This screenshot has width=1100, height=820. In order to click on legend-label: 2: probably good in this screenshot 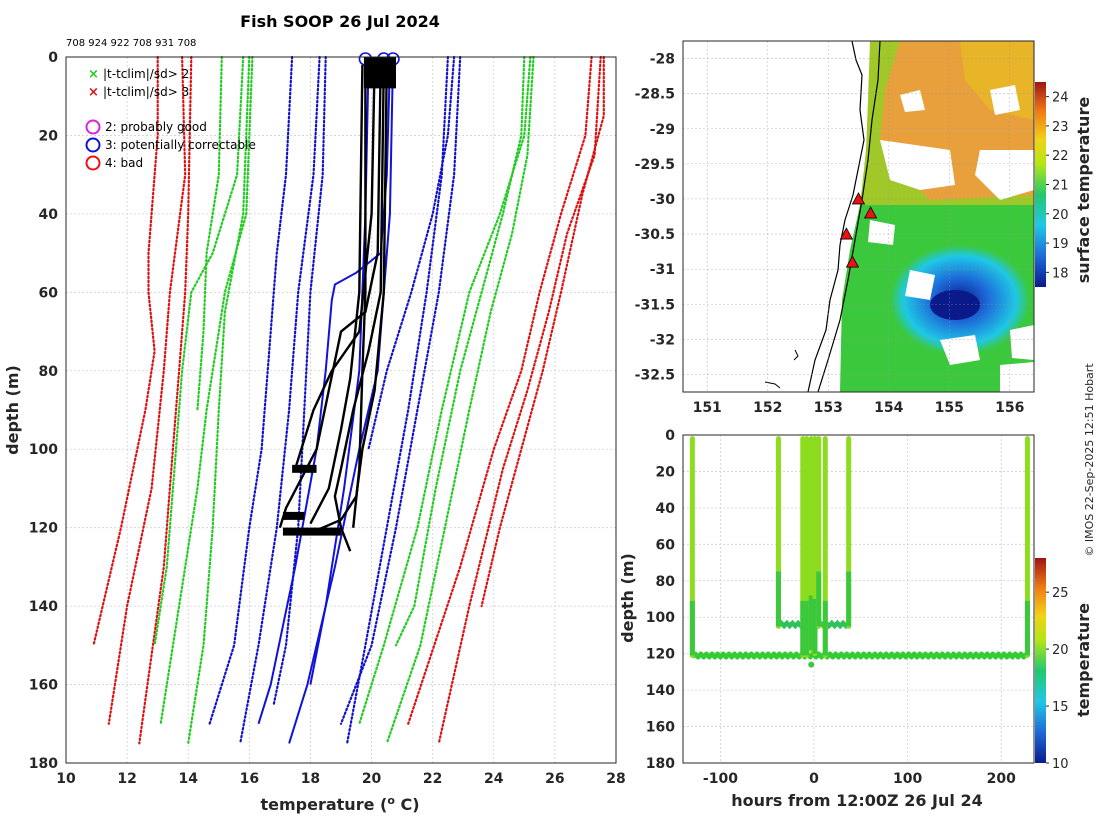, I will do `click(156, 127)`.